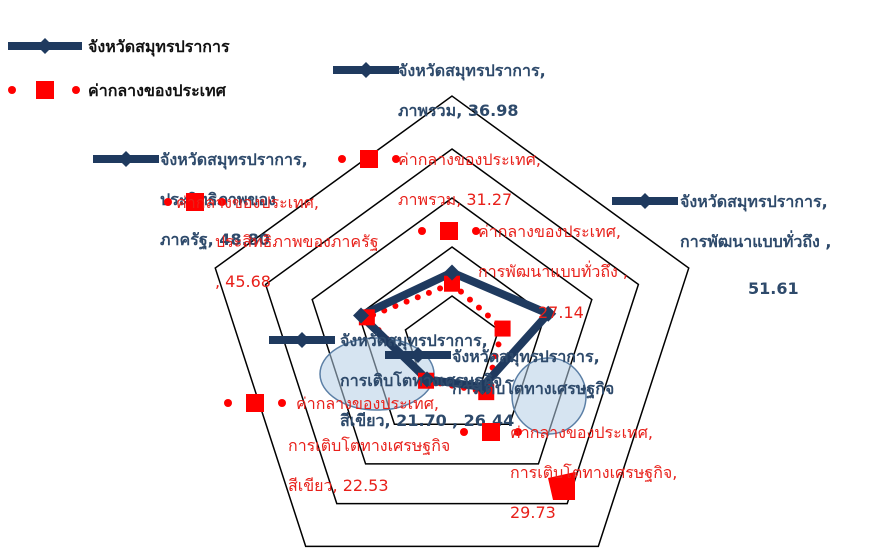  I want to click on label-national-2-line-1: การเติบโตทางเศรษฐกิจ,, so click(593, 472).